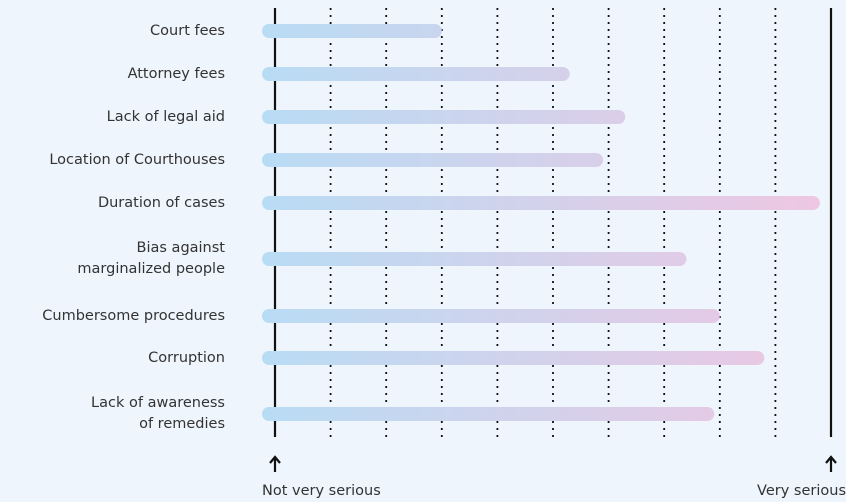 This screenshot has width=846, height=502. Describe the element at coordinates (158, 413) in the screenshot. I see `category-label: Lack of awareness of remedies` at that location.